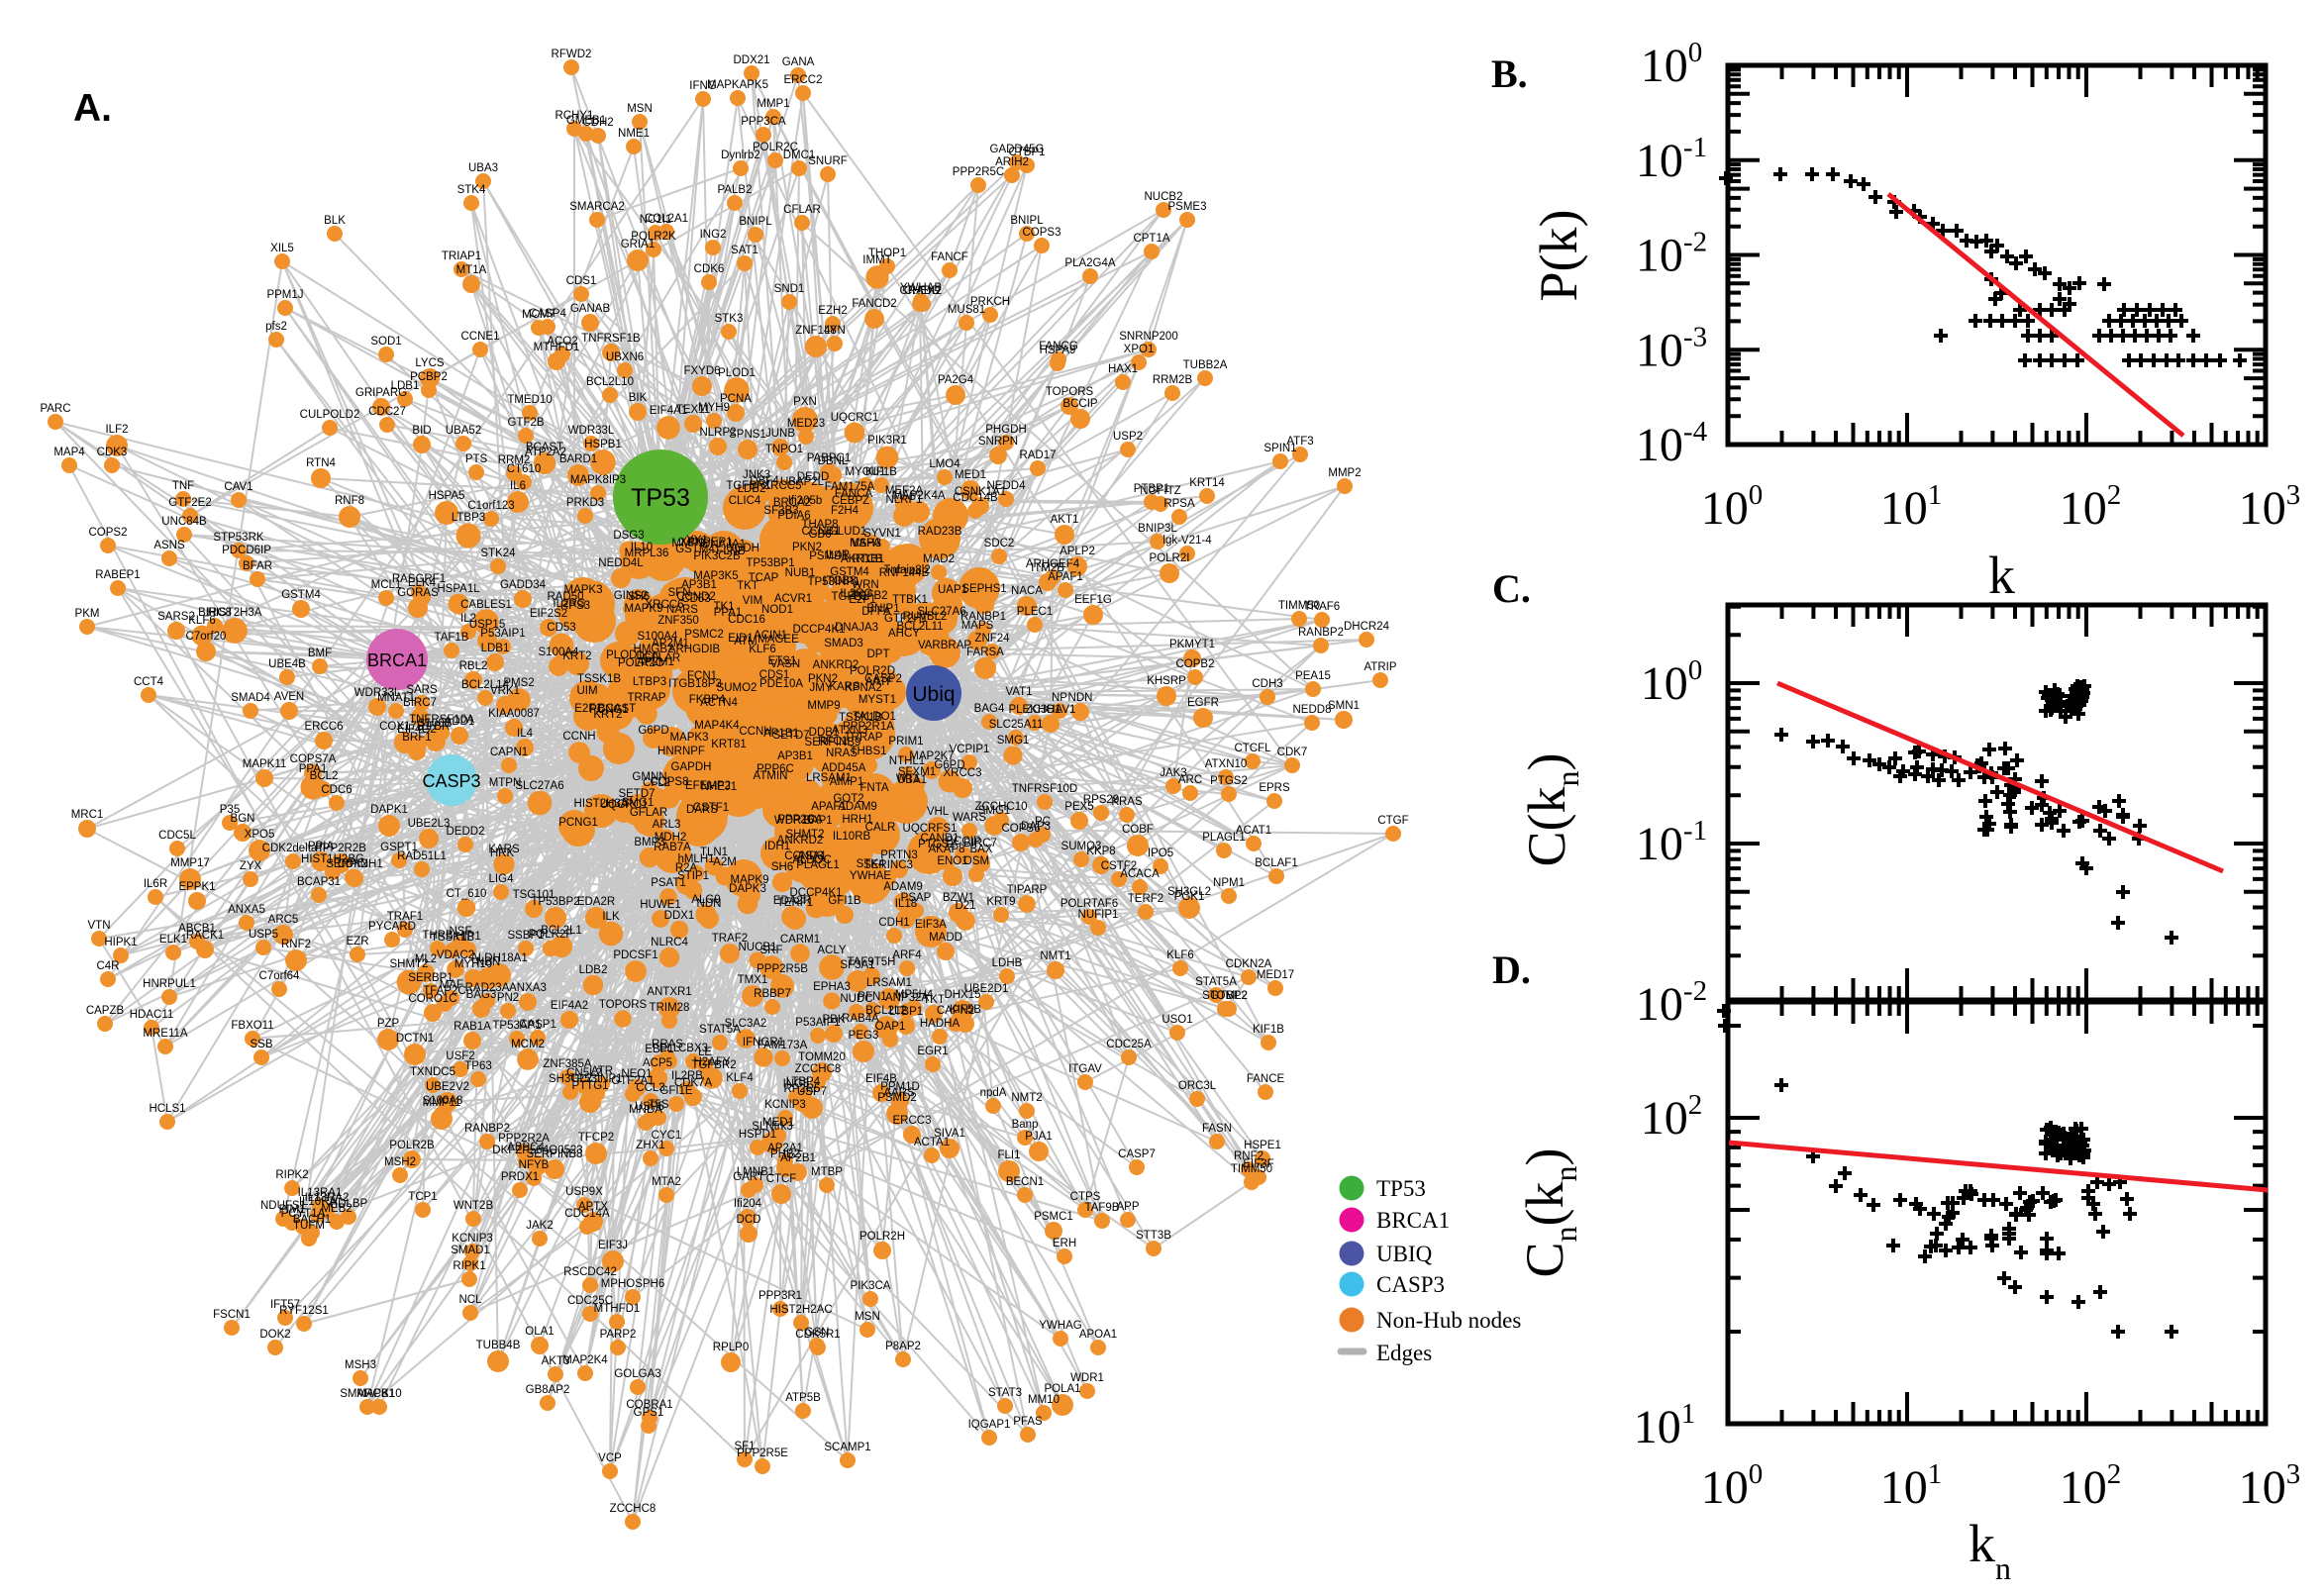 This screenshot has width=2323, height=1596. What do you see at coordinates (1344, 706) in the screenshot?
I see `svg-text: SMN1` at bounding box center [1344, 706].